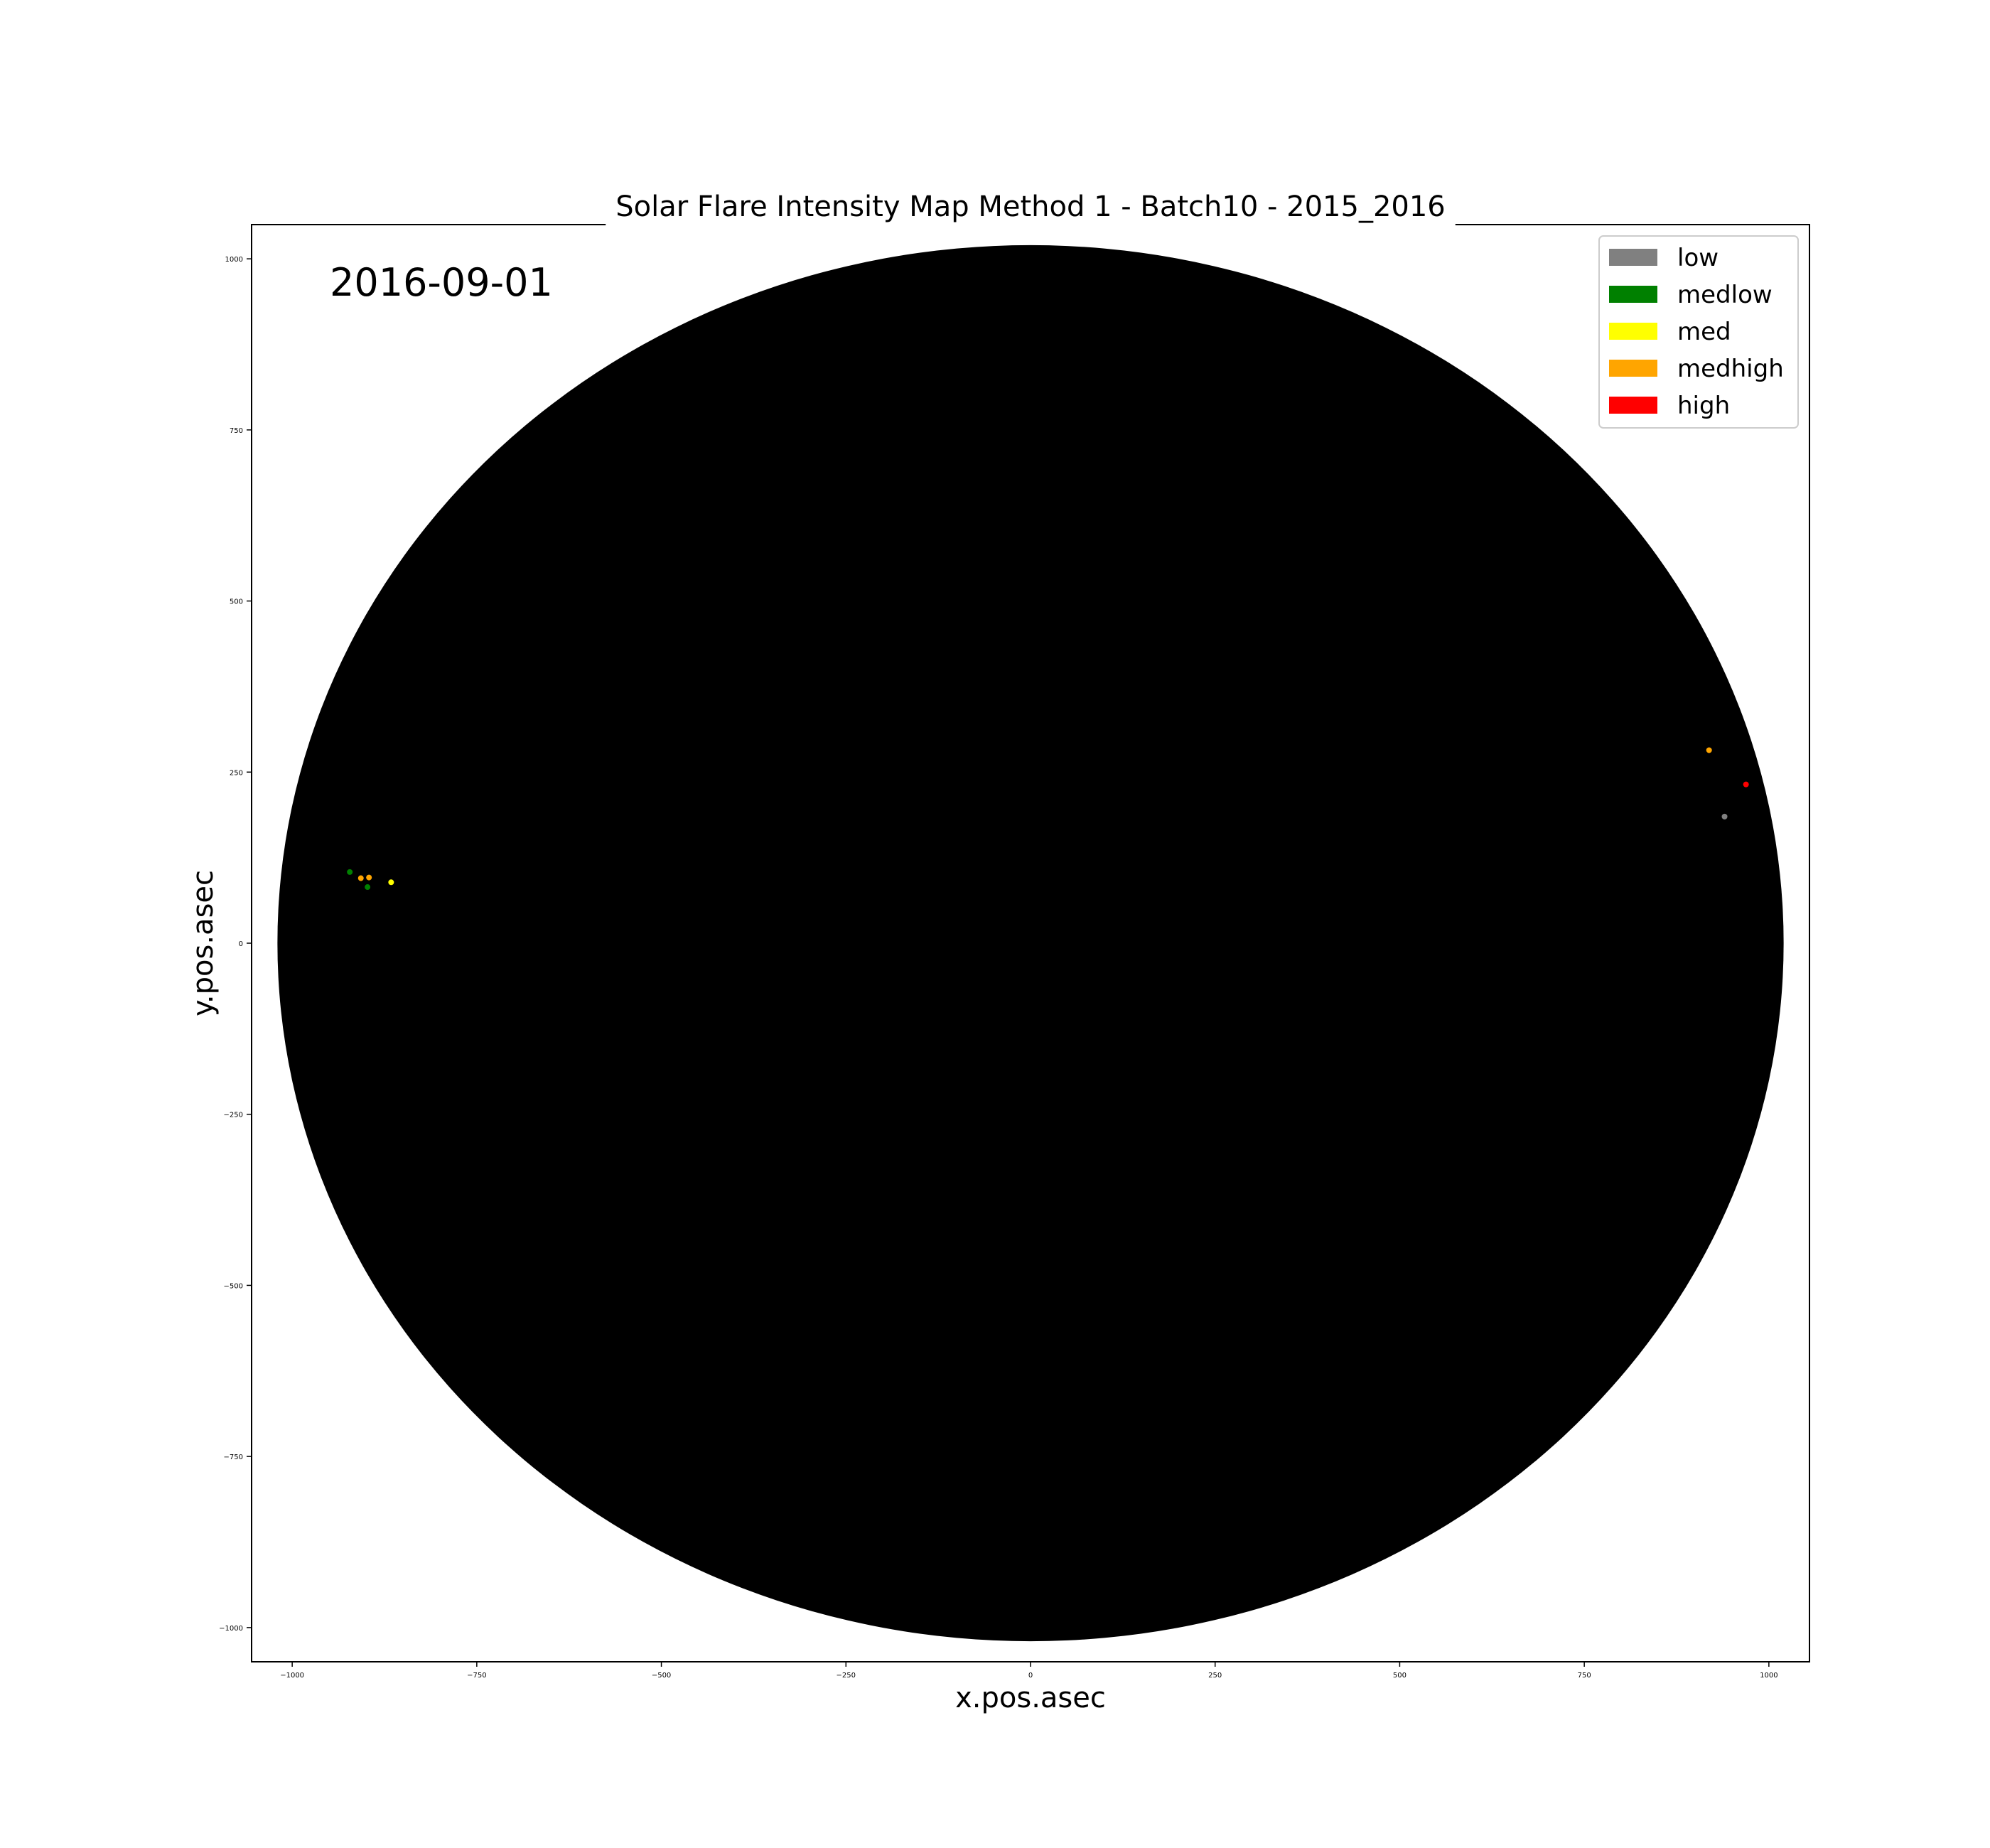  I want to click on flare-point-high, so click(1746, 784).